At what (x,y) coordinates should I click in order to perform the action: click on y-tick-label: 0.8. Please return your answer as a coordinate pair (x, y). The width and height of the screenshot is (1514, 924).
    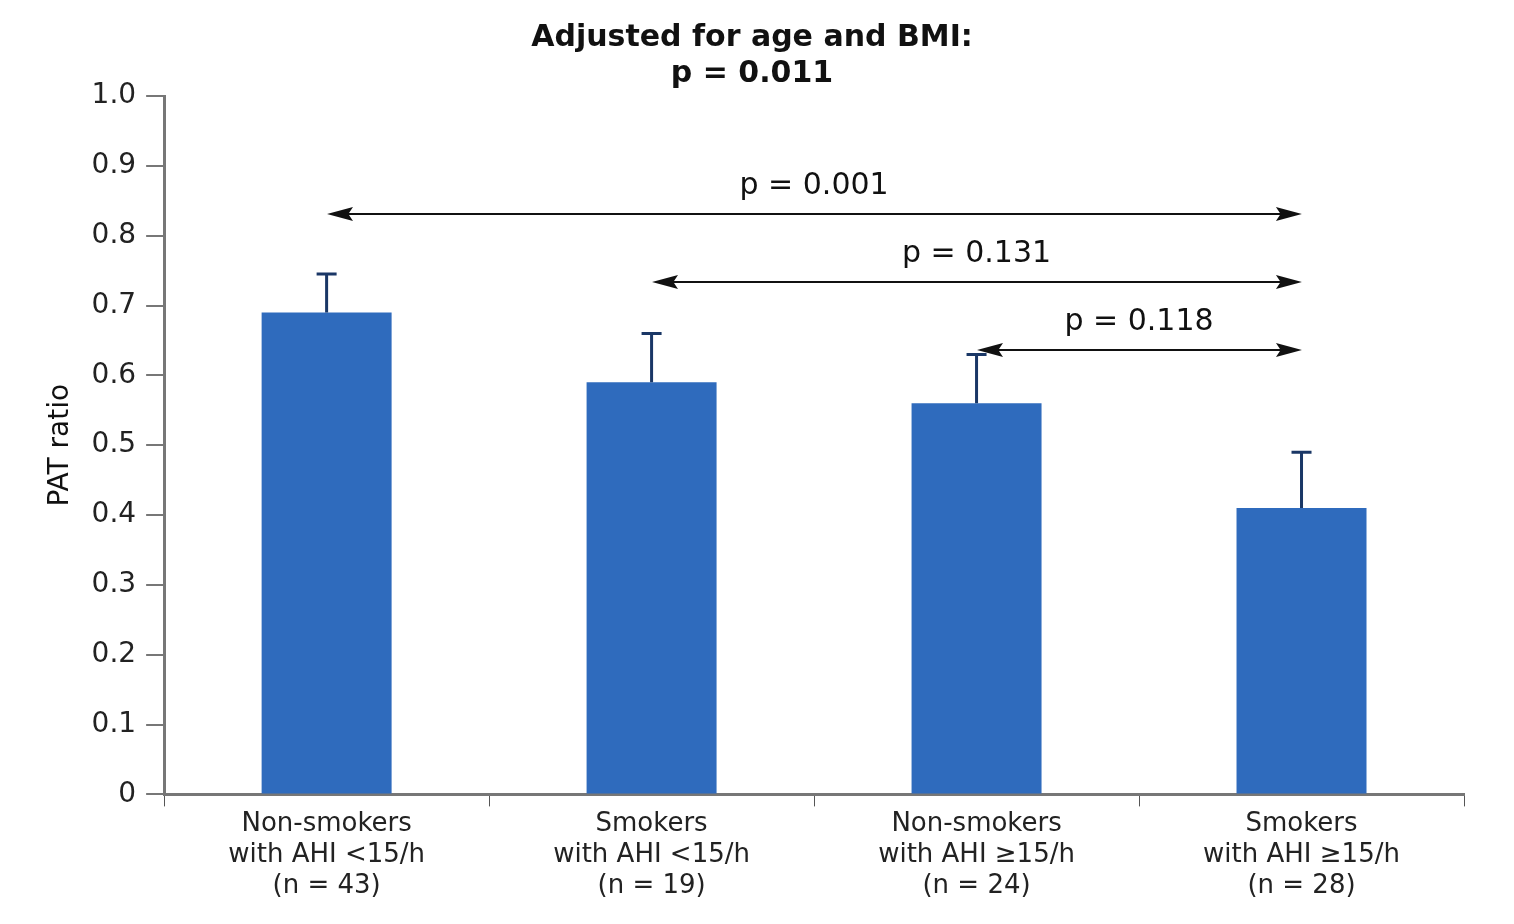
    Looking at the image, I should click on (114, 233).